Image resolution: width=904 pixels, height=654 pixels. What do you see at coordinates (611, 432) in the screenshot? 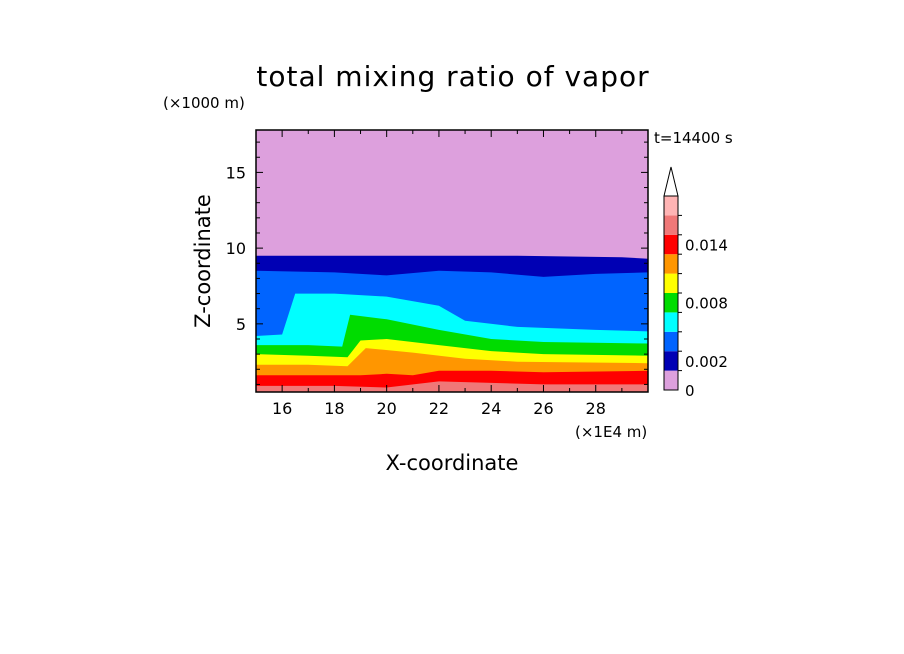
I see `x-unit-label: (×1E4 m)` at bounding box center [611, 432].